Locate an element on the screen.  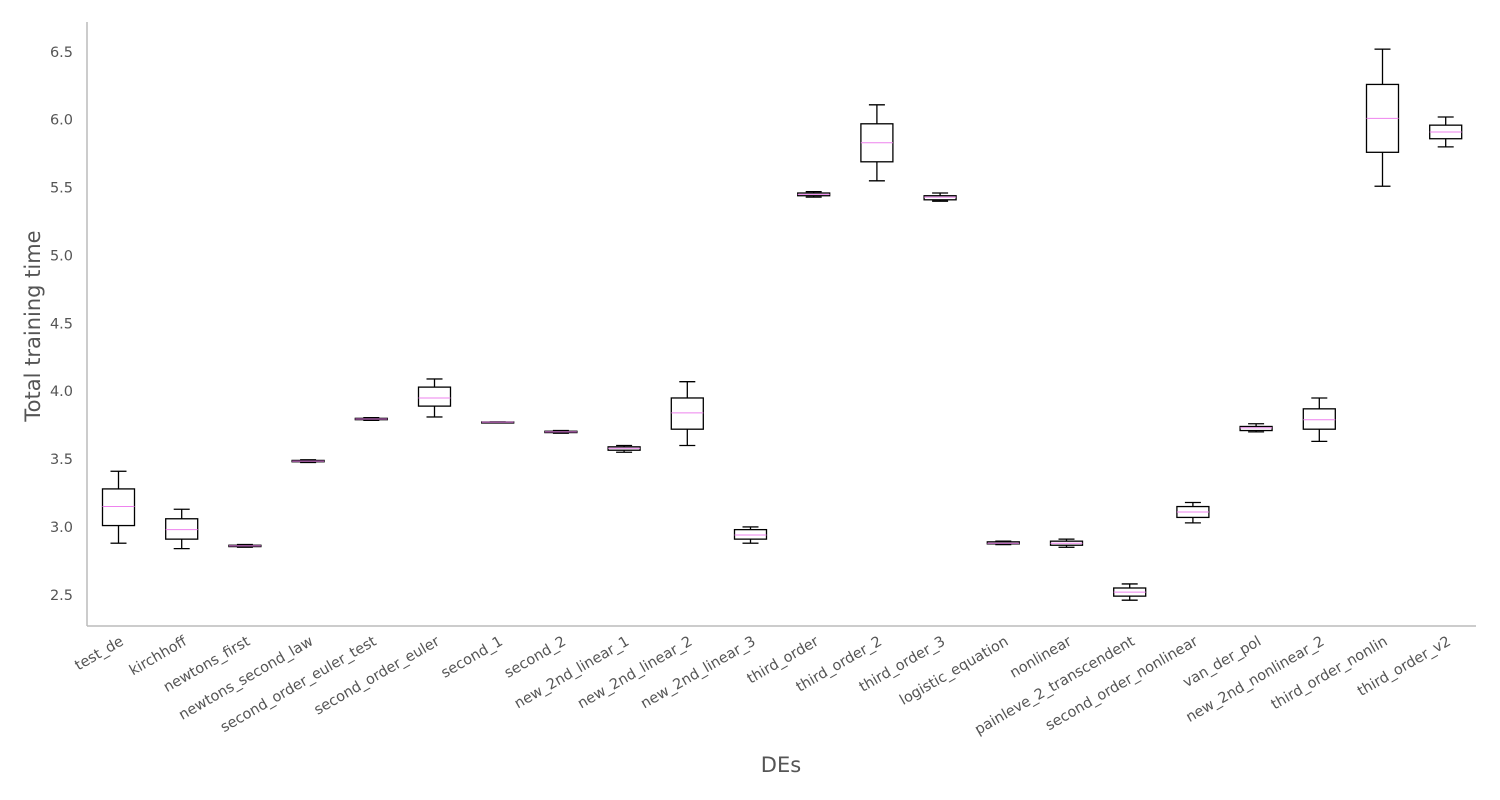
x-tick-label: third_order_nonlin is located at coordinates (1330, 674).